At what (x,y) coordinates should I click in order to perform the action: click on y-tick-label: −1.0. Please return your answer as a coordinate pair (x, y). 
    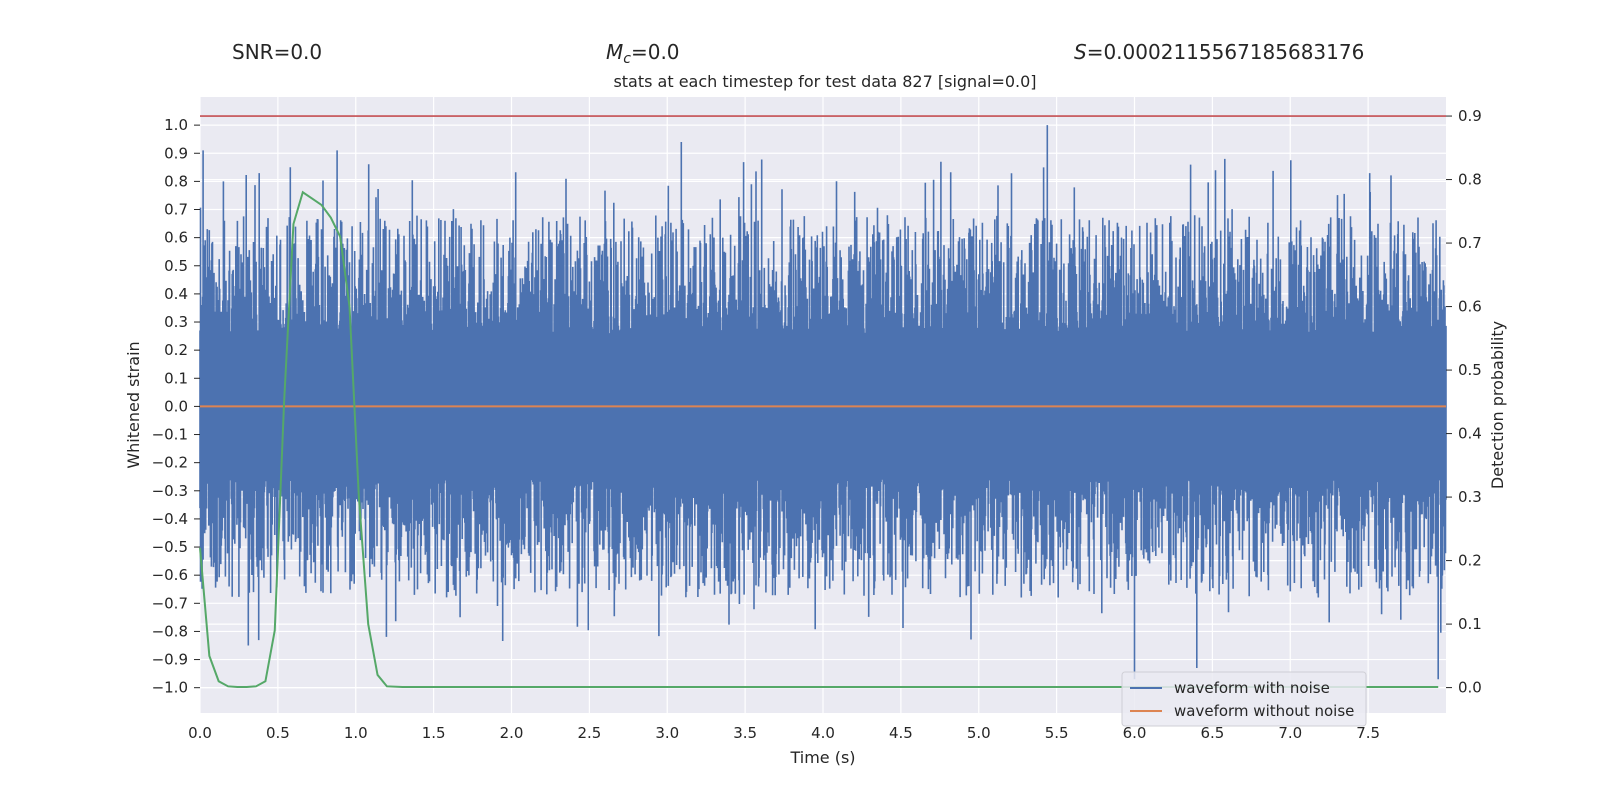
    Looking at the image, I should click on (170, 688).